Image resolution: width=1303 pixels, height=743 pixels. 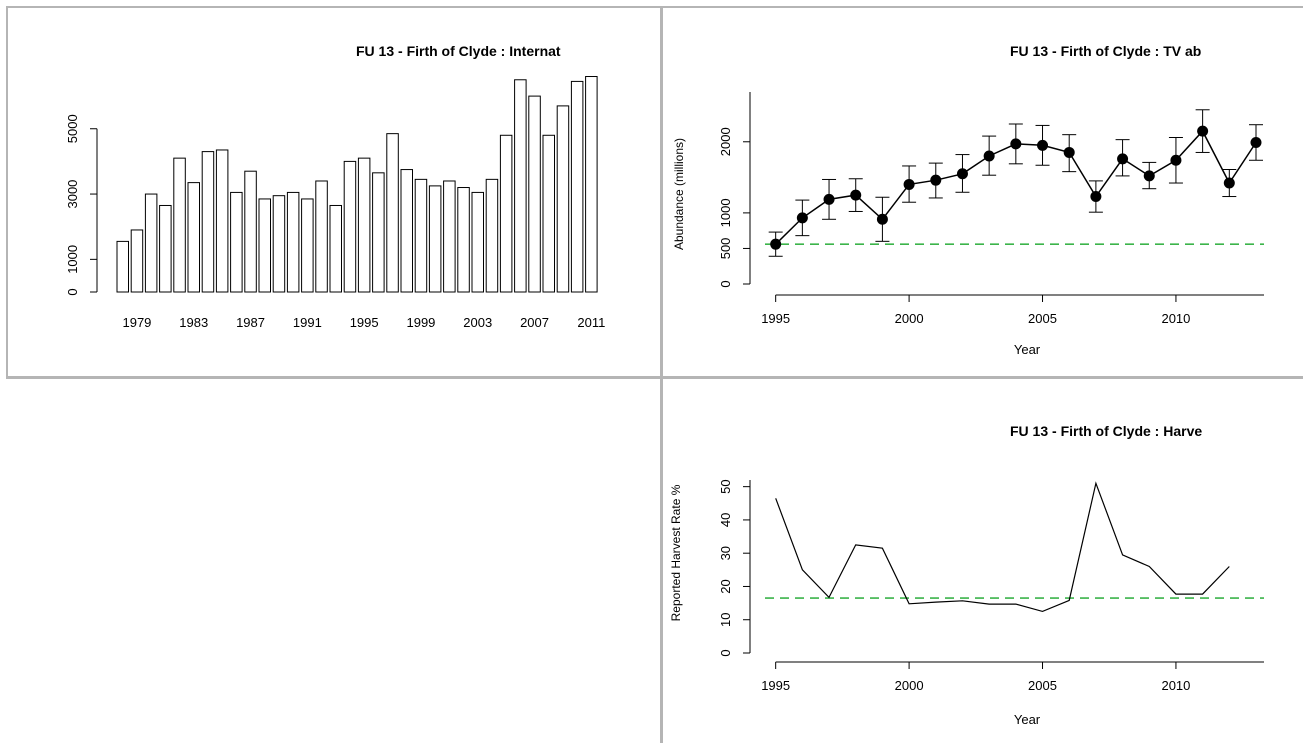 What do you see at coordinates (661, 374) in the screenshot?
I see `frame-vertical-divider` at bounding box center [661, 374].